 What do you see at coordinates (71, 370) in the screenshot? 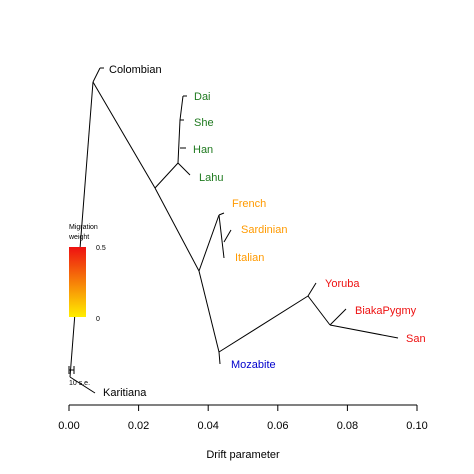
I see `scale-bar` at bounding box center [71, 370].